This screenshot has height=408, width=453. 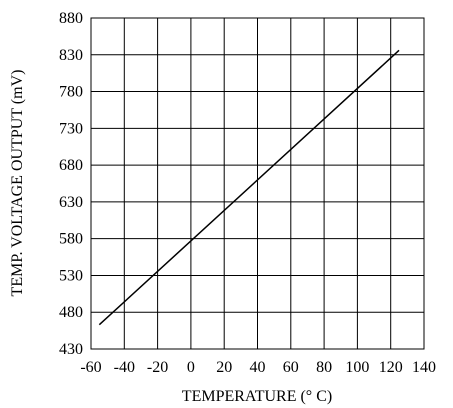 What do you see at coordinates (157, 367) in the screenshot?
I see `x-tick-label: -20` at bounding box center [157, 367].